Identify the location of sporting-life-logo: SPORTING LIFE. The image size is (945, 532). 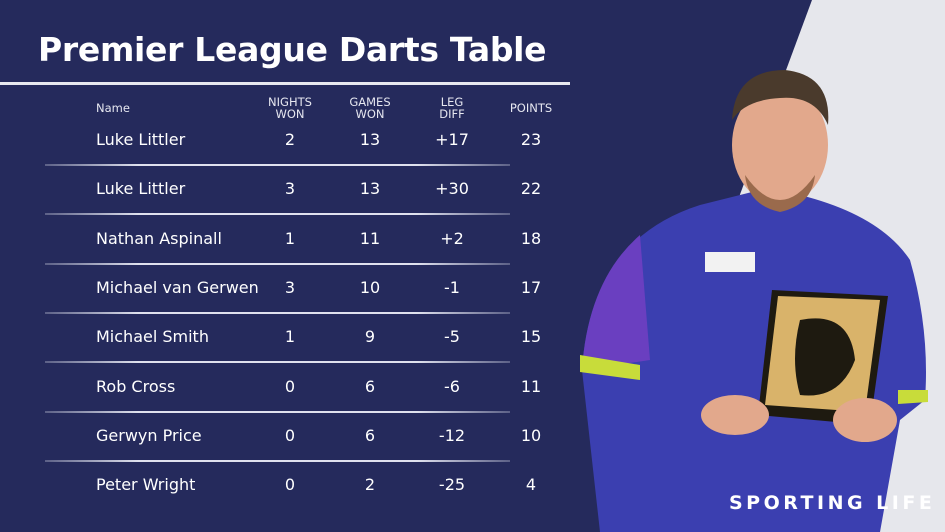
(832, 503).